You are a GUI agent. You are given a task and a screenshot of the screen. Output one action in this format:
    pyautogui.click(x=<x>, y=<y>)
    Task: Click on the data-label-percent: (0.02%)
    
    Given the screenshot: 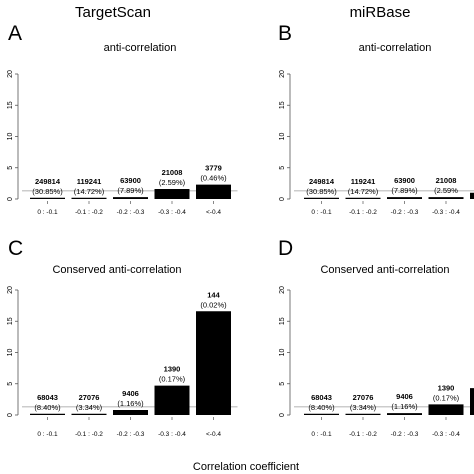 What is the action you would take?
    pyautogui.click(x=213, y=304)
    